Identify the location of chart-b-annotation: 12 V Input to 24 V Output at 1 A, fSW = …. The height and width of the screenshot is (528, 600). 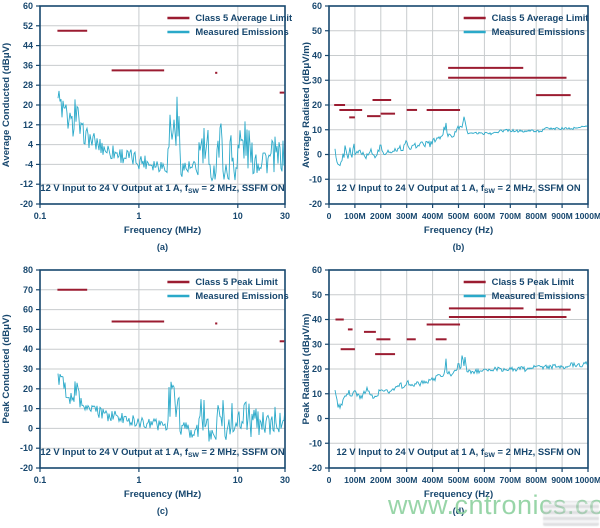
(458, 188).